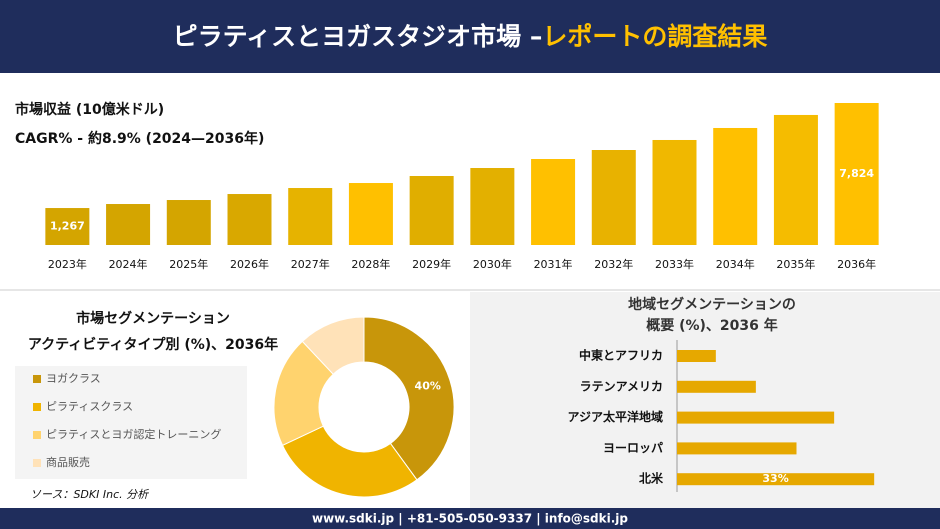 This screenshot has height=529, width=940. I want to click on legend-box, so click(131, 422).